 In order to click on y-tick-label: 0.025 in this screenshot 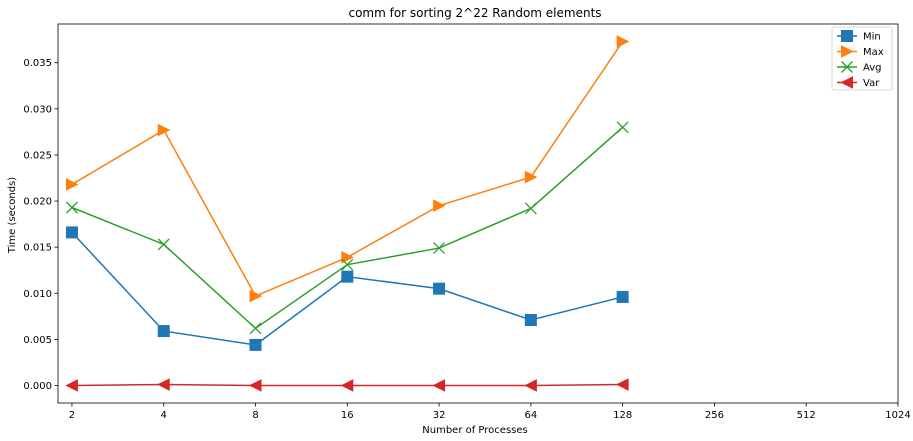, I will do `click(37, 155)`.